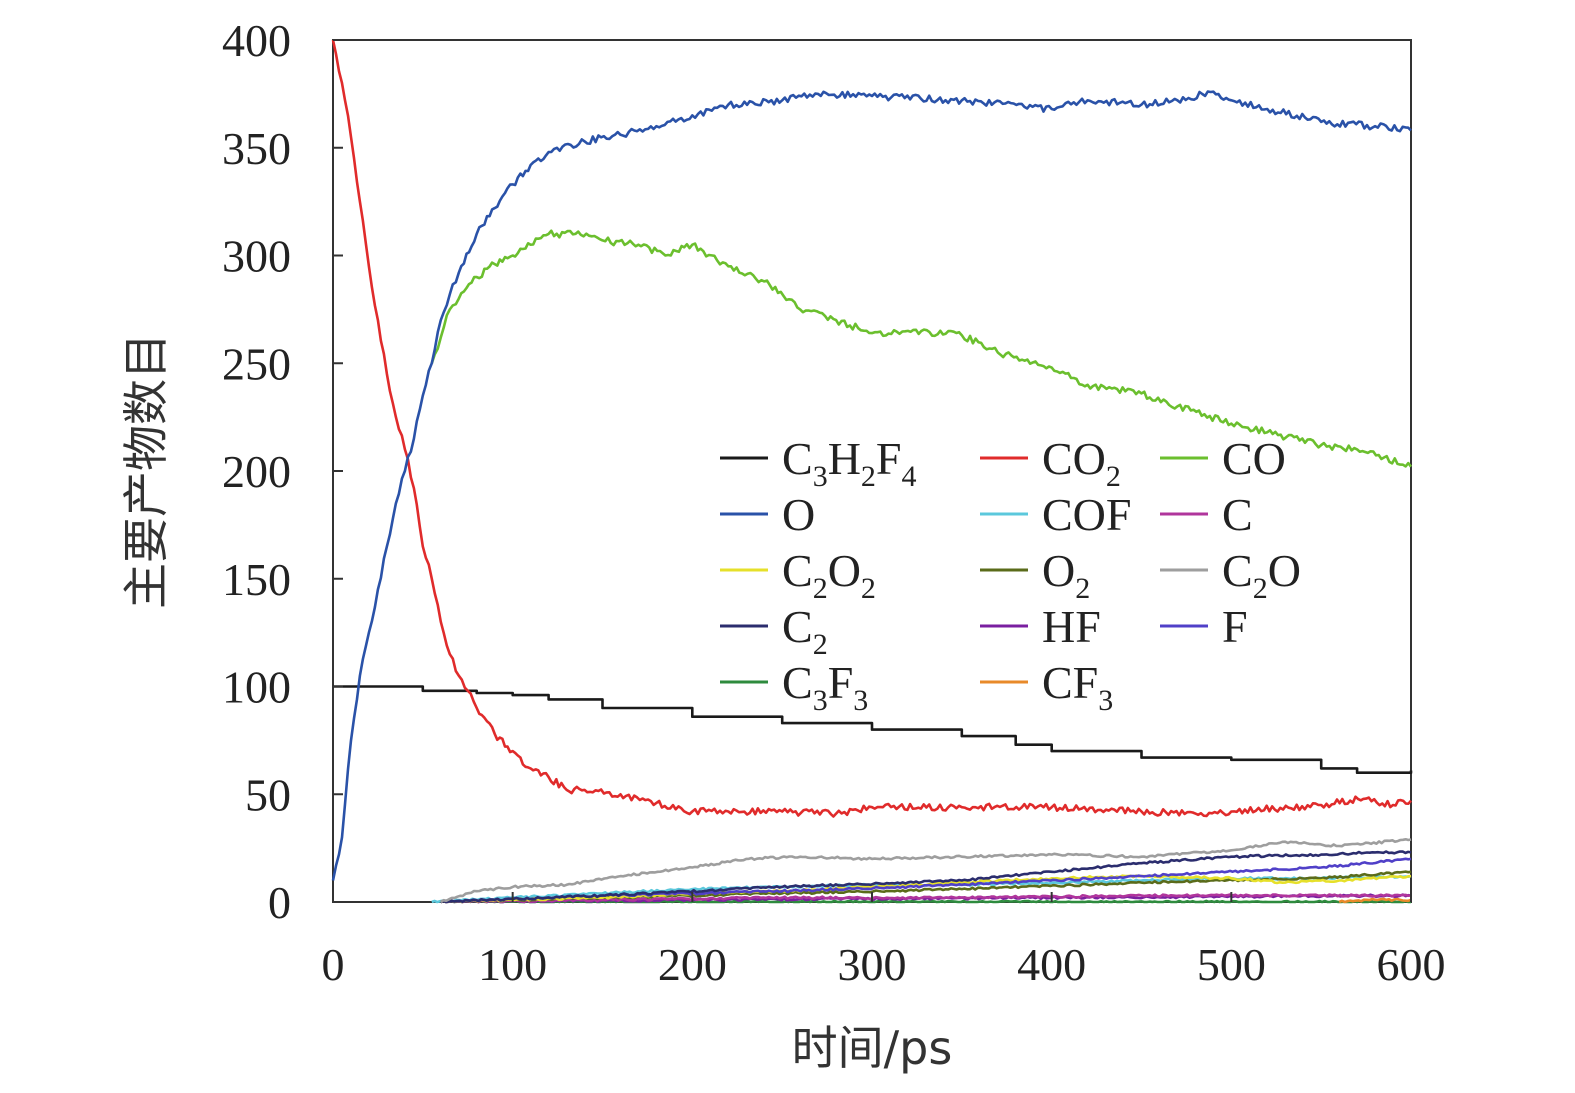 This screenshot has height=1093, width=1575. Describe the element at coordinates (1231, 964) in the screenshot. I see `x-tick-label: 500` at that location.